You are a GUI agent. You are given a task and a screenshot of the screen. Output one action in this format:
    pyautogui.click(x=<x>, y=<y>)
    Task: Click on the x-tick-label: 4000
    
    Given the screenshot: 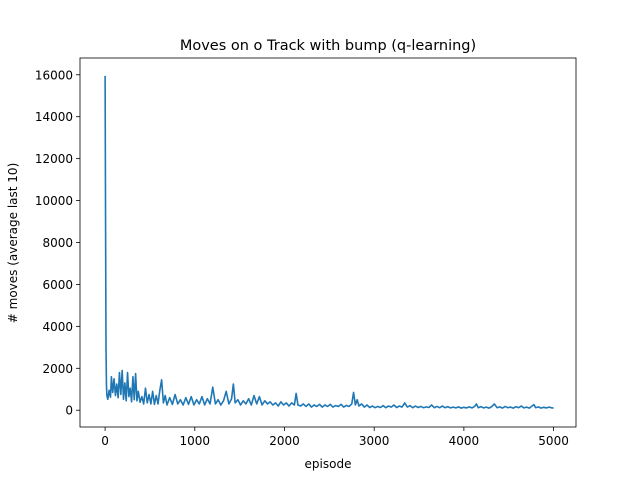 What is the action you would take?
    pyautogui.click(x=464, y=441)
    